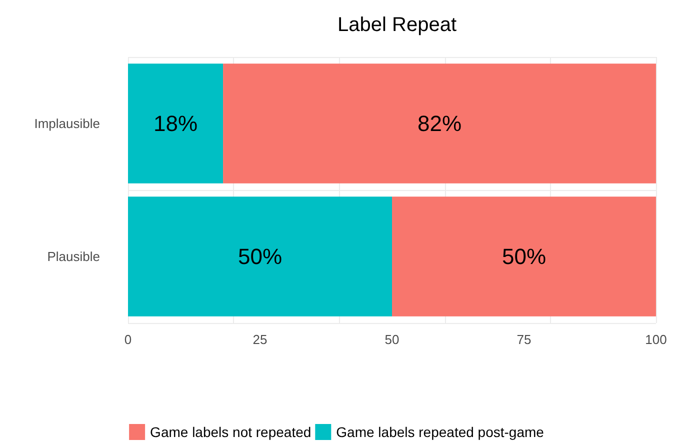  Describe the element at coordinates (392, 339) in the screenshot. I see `x-tick-label: 50` at that location.